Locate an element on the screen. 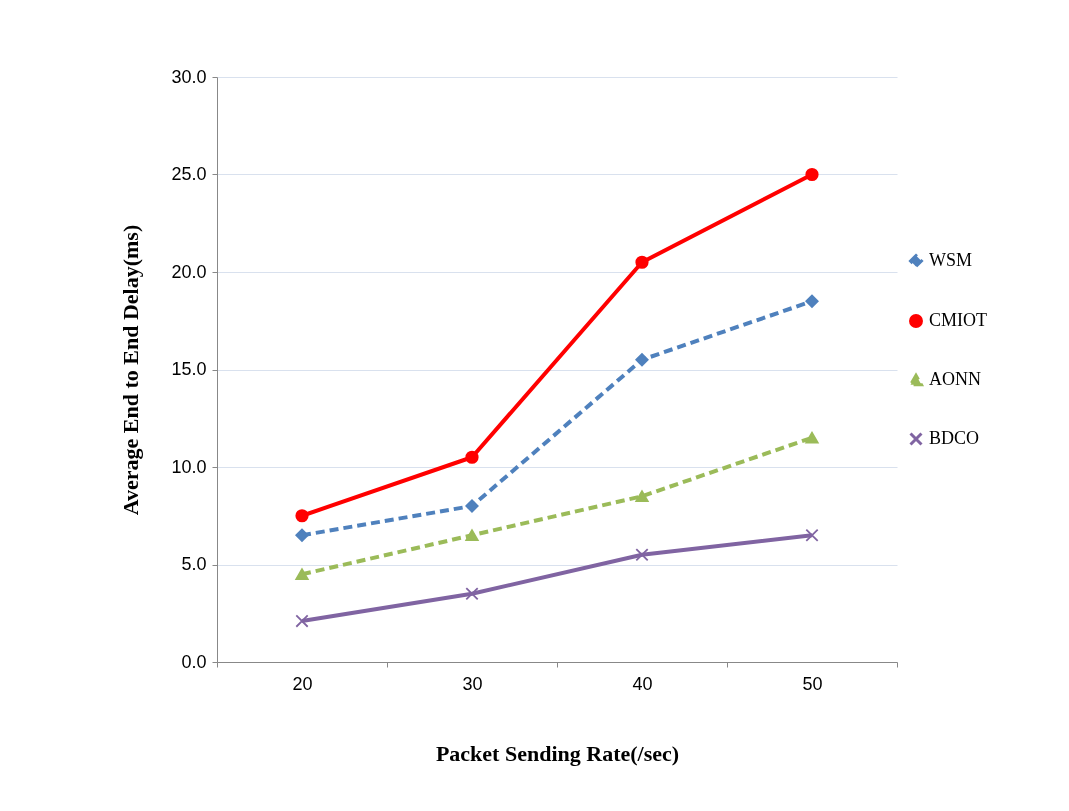 The width and height of the screenshot is (1069, 811). x-tick-label: 40 is located at coordinates (642, 683).